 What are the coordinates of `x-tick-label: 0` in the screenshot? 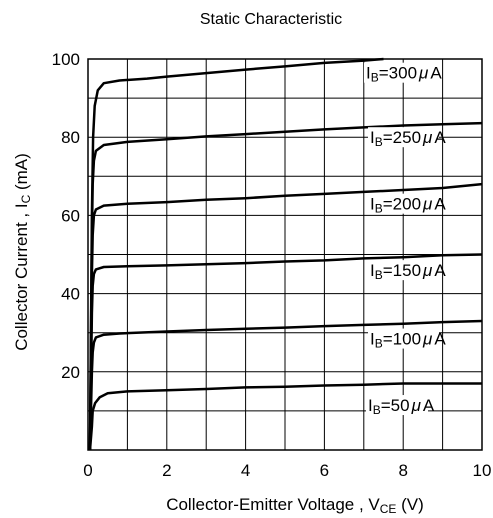 It's located at (87, 470).